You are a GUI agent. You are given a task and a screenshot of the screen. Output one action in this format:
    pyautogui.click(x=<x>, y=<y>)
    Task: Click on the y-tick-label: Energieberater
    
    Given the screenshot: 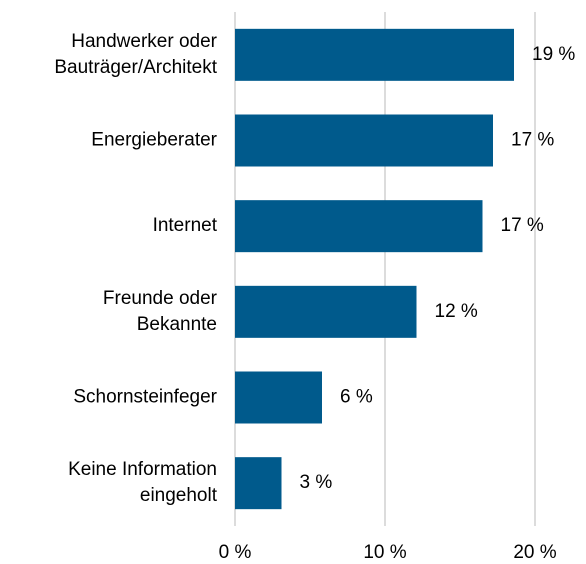 What is the action you would take?
    pyautogui.click(x=154, y=140)
    